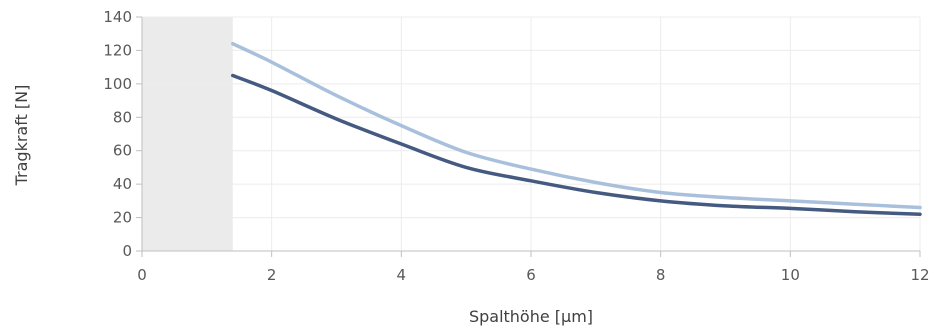 The width and height of the screenshot is (932, 329). I want to click on y-tick-label: 0, so click(127, 251).